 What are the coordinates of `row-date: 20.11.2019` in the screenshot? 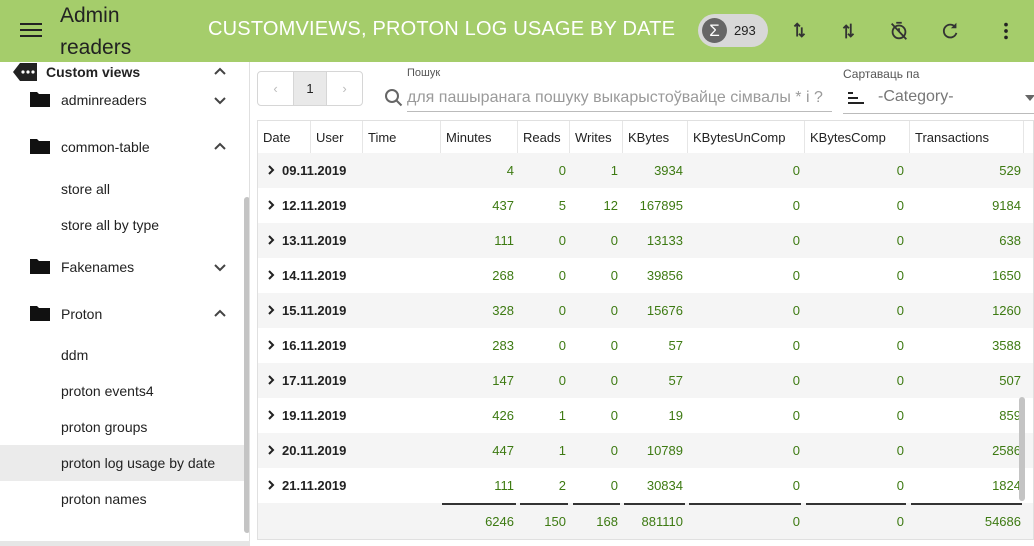 It's located at (314, 450).